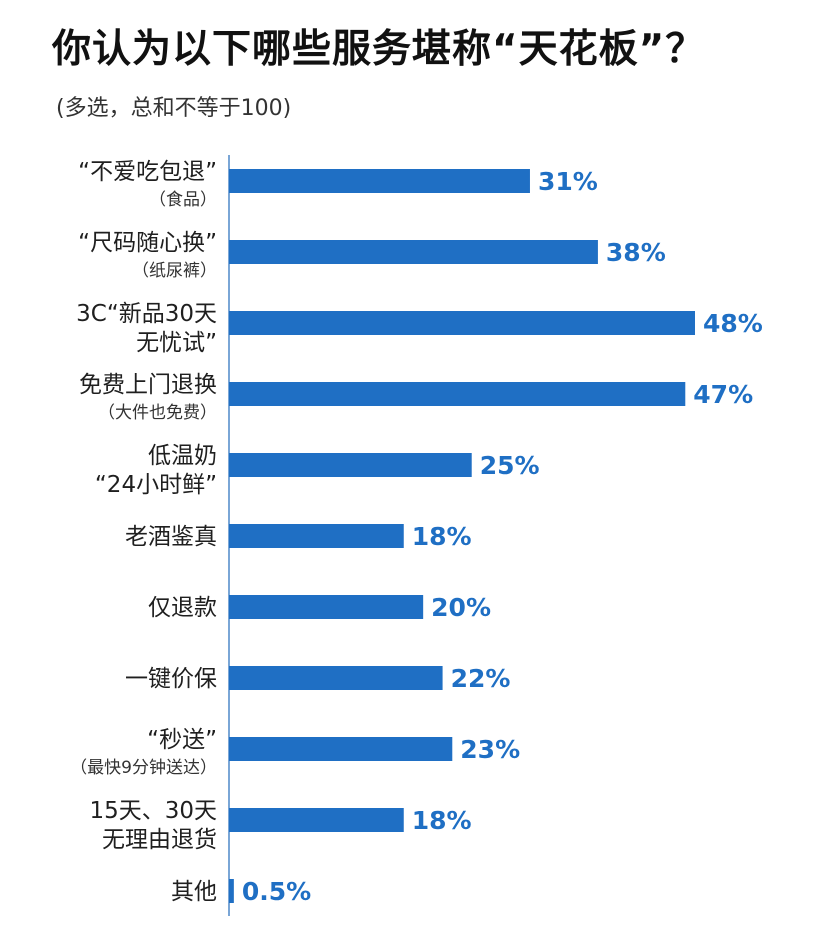  I want to click on category-label: “尺码随心换”, so click(147, 243).